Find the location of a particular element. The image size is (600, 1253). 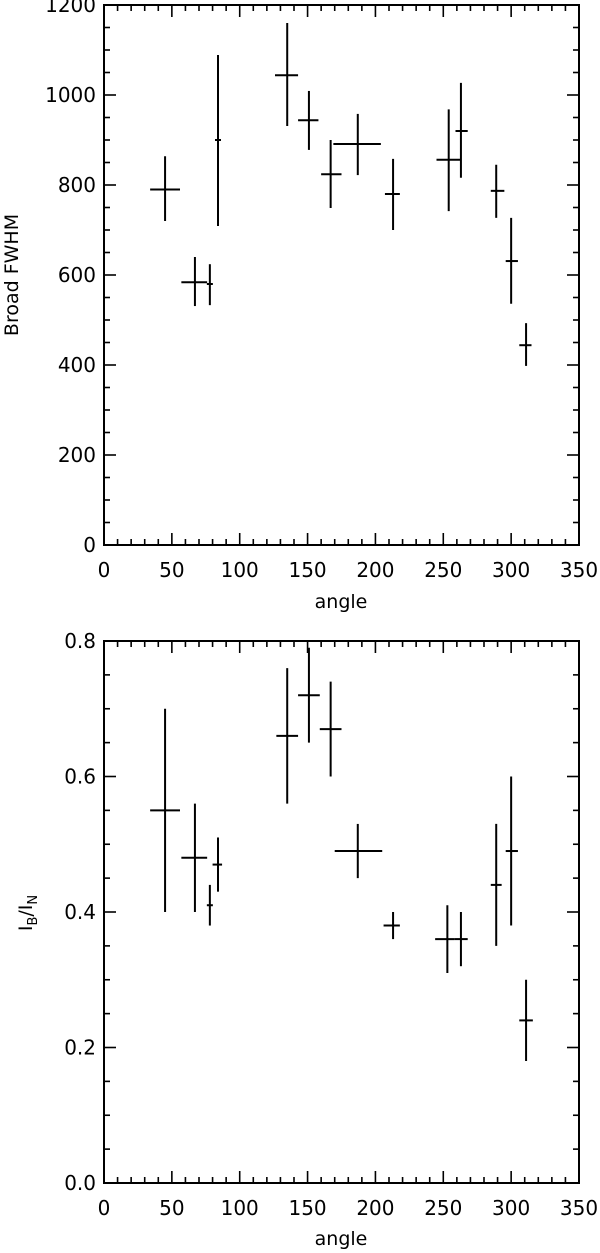

y-tick-label: 400 is located at coordinates (77, 365).